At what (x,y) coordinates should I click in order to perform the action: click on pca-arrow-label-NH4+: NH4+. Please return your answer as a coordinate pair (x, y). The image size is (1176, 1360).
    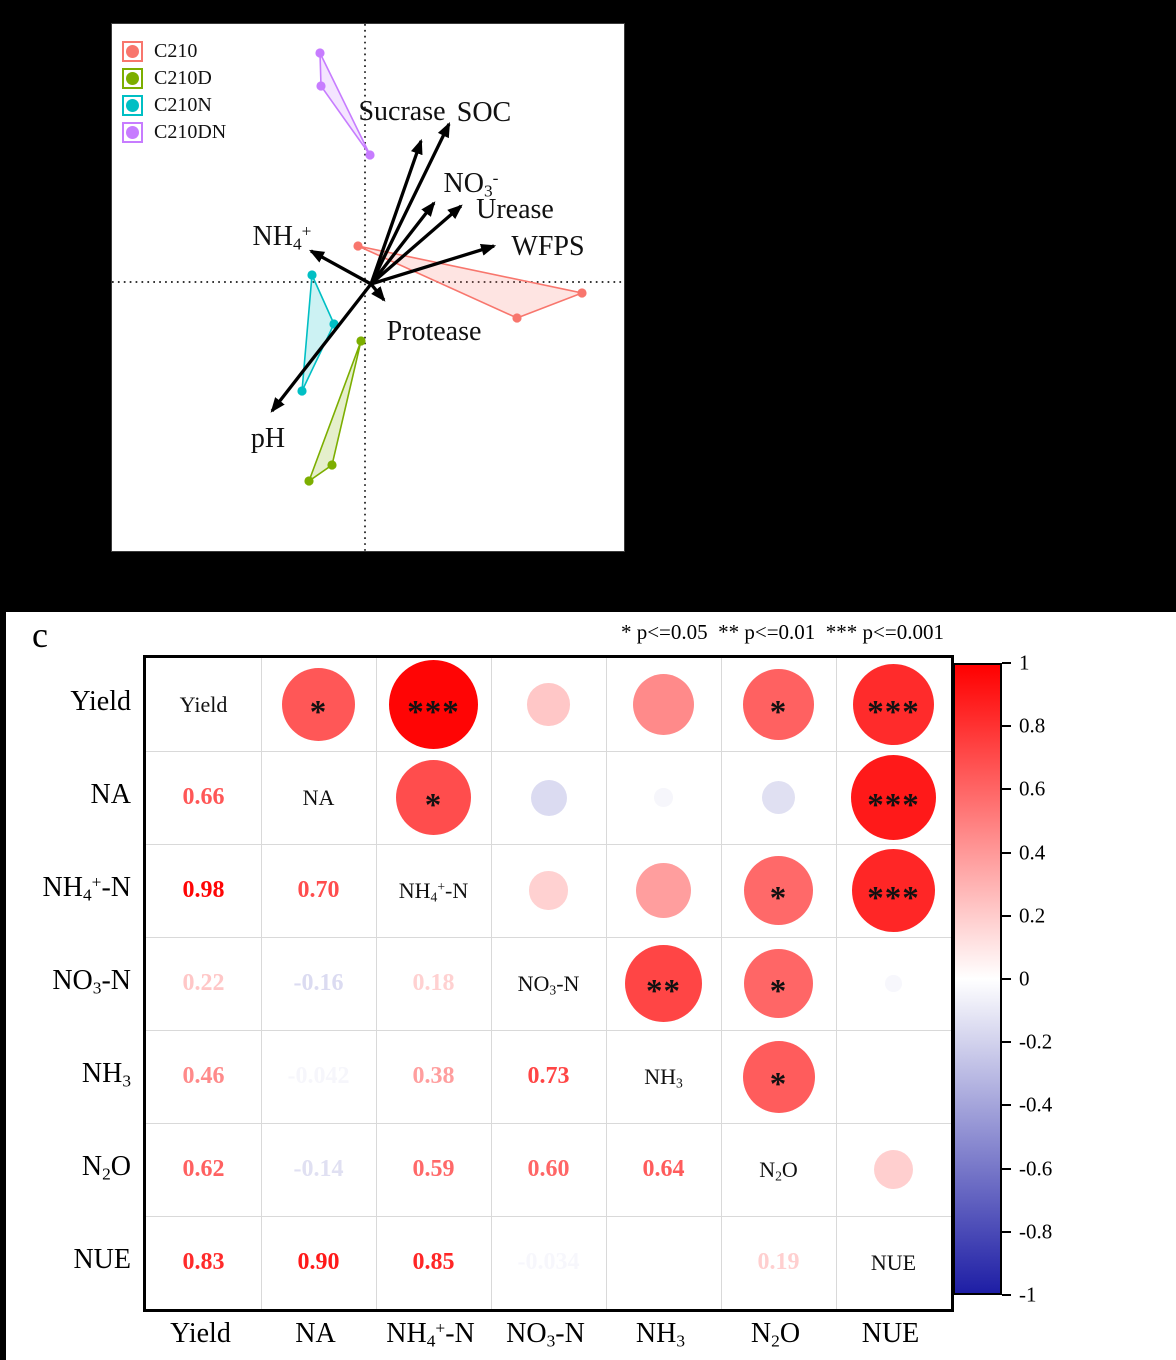
    Looking at the image, I should click on (282, 237).